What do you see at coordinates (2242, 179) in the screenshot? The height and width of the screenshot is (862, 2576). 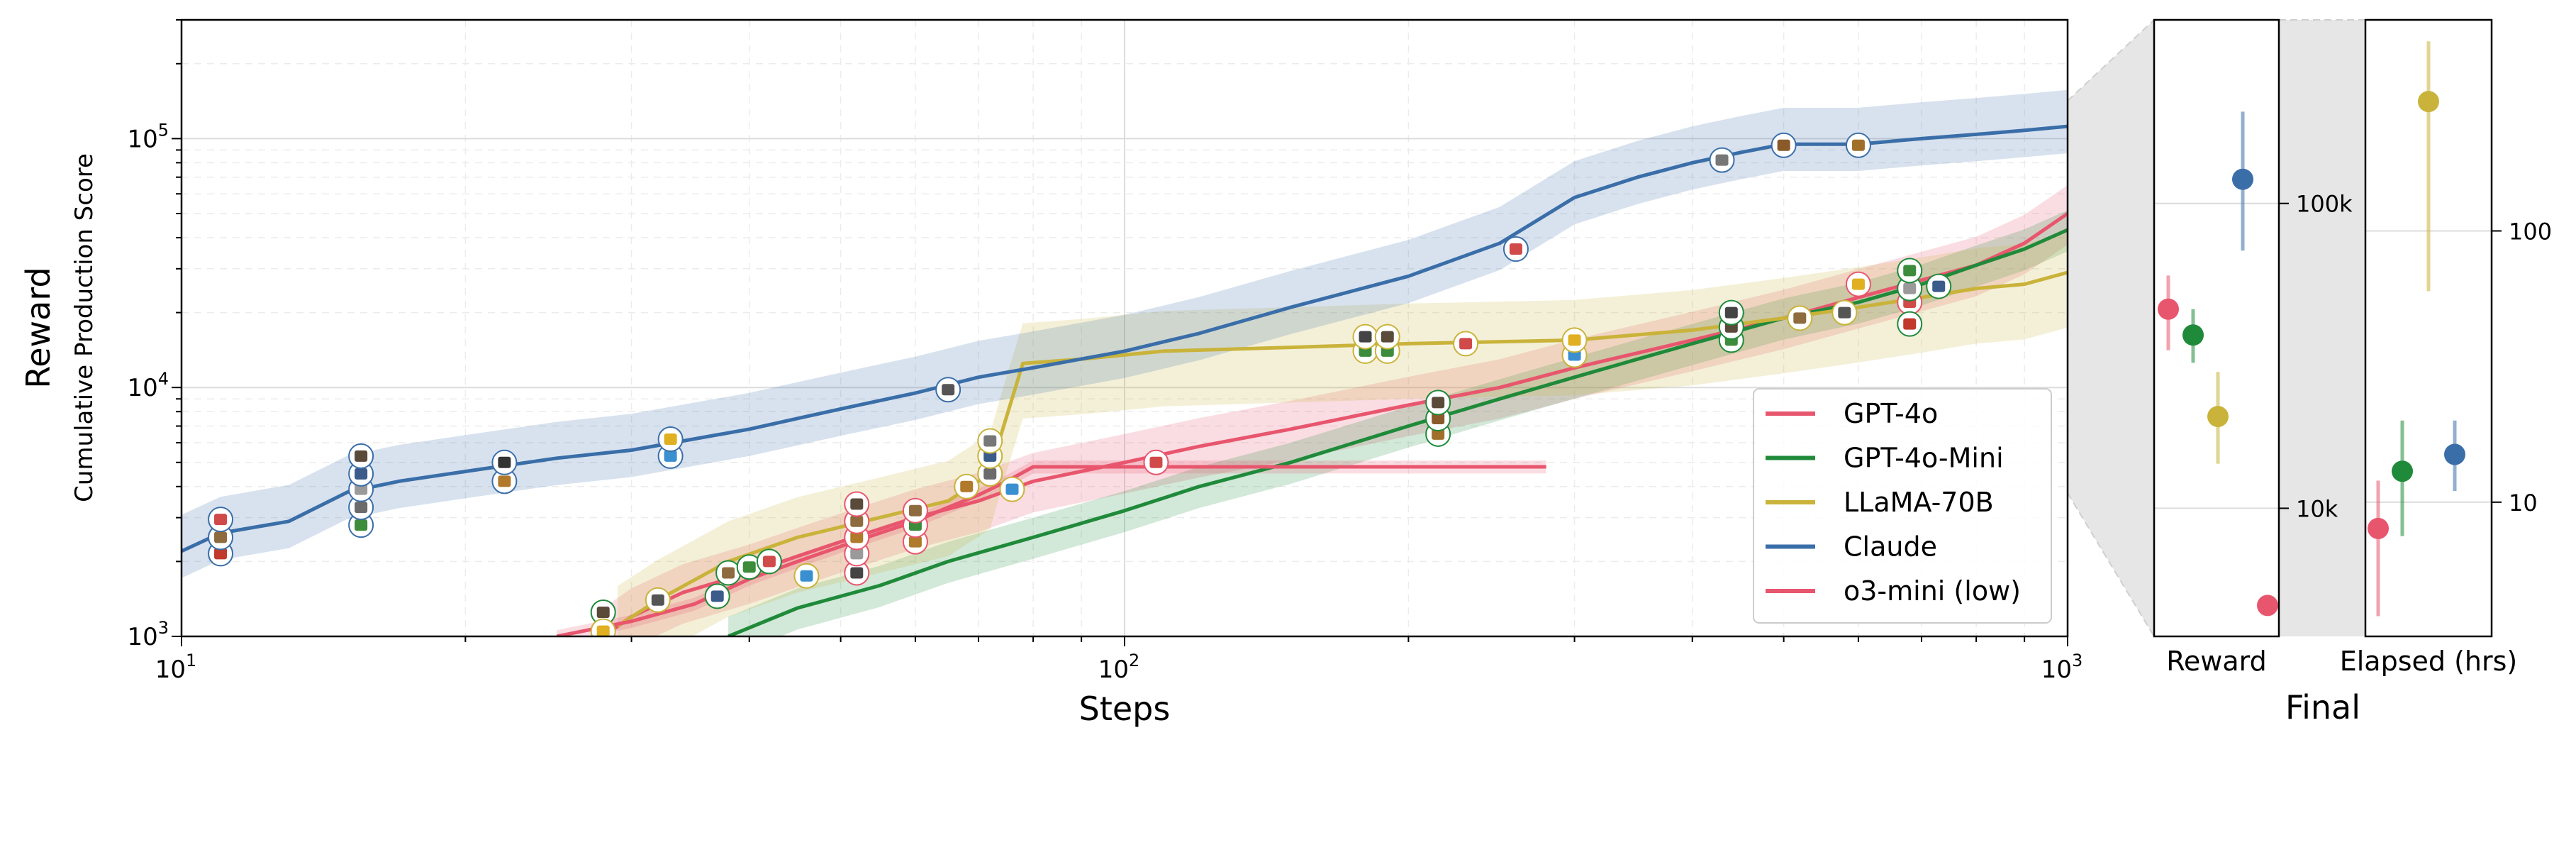 I see `point-Claude` at bounding box center [2242, 179].